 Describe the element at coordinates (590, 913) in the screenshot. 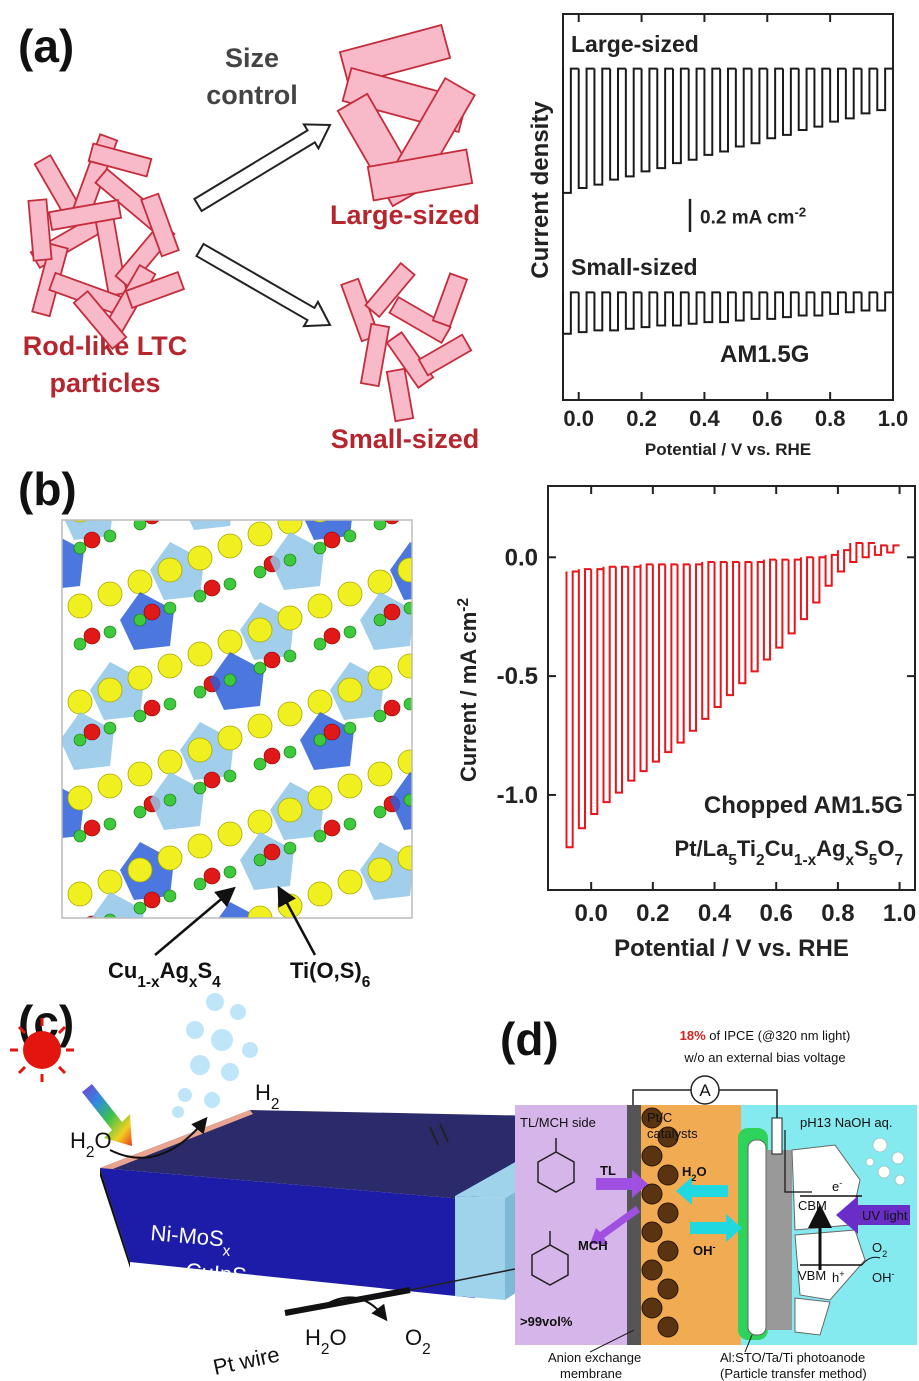

I see `x-tick-label: 0.0` at that location.